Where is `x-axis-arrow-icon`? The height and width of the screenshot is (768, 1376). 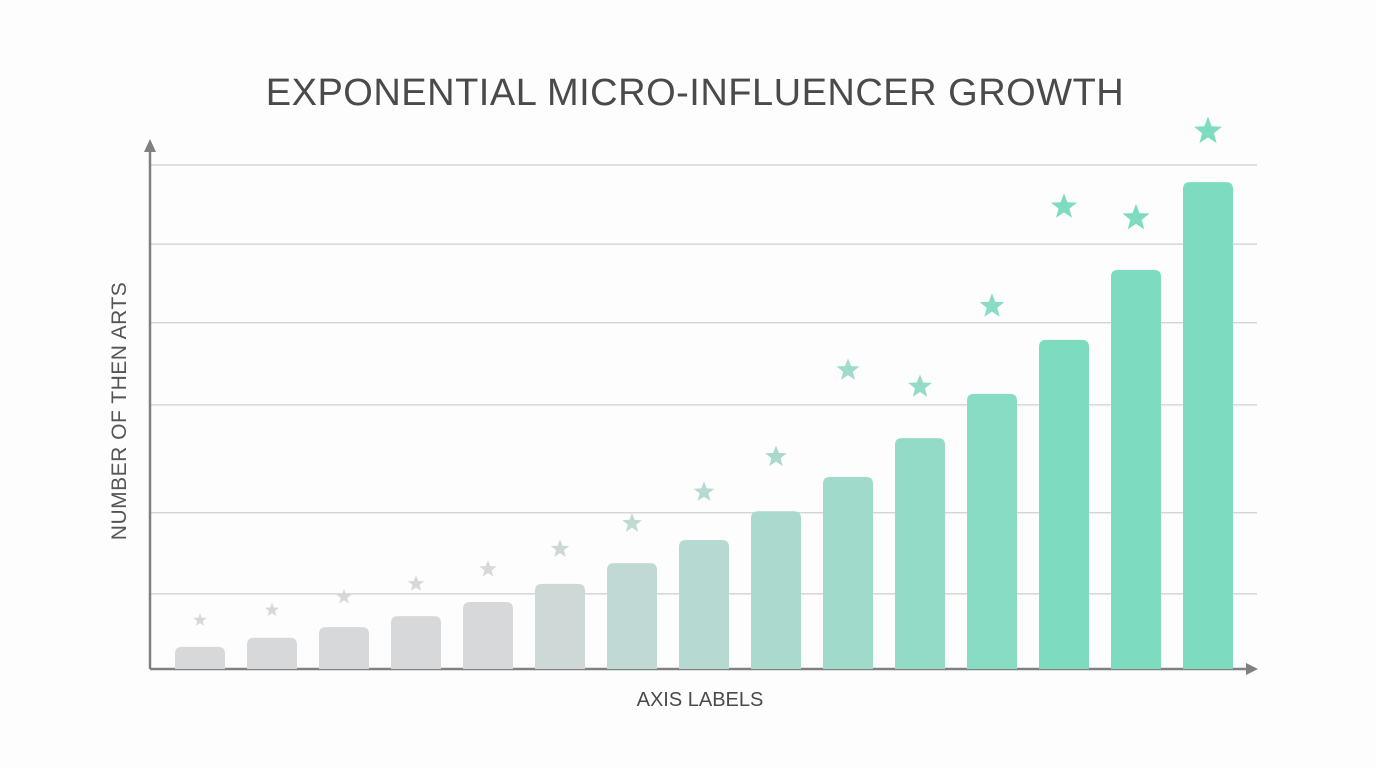 x-axis-arrow-icon is located at coordinates (1252, 669).